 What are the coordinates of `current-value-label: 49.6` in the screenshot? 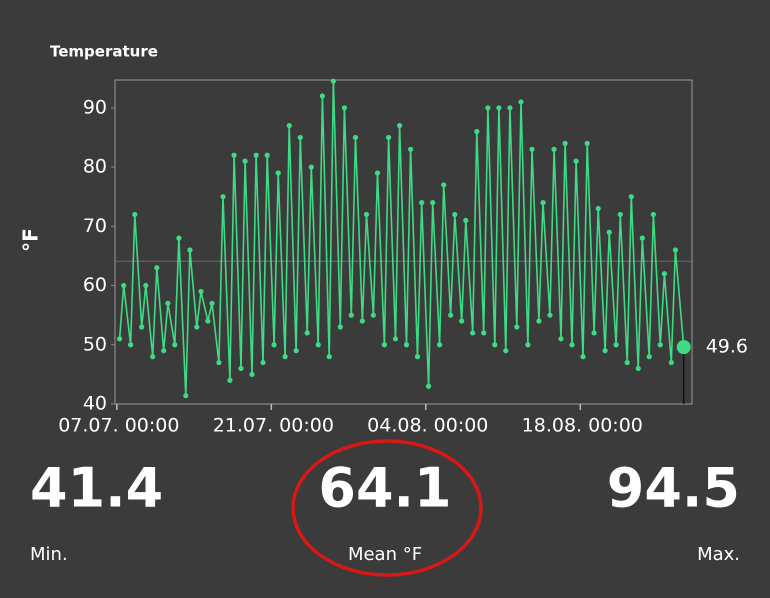 It's located at (727, 347).